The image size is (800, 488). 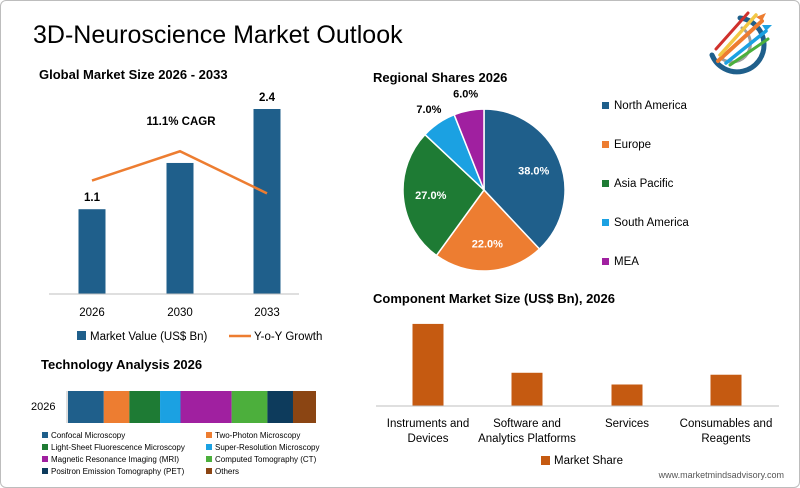 I want to click on pie-slice-europe, so click(x=488, y=230).